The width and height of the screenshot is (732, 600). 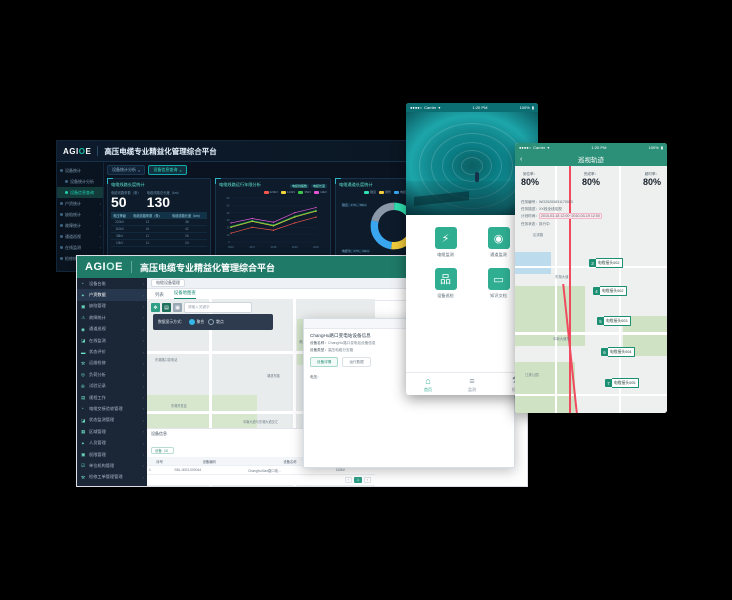 I want to click on map-display-mode-popup: 数据显示方式： 聚合 散点, so click(x=213, y=322).